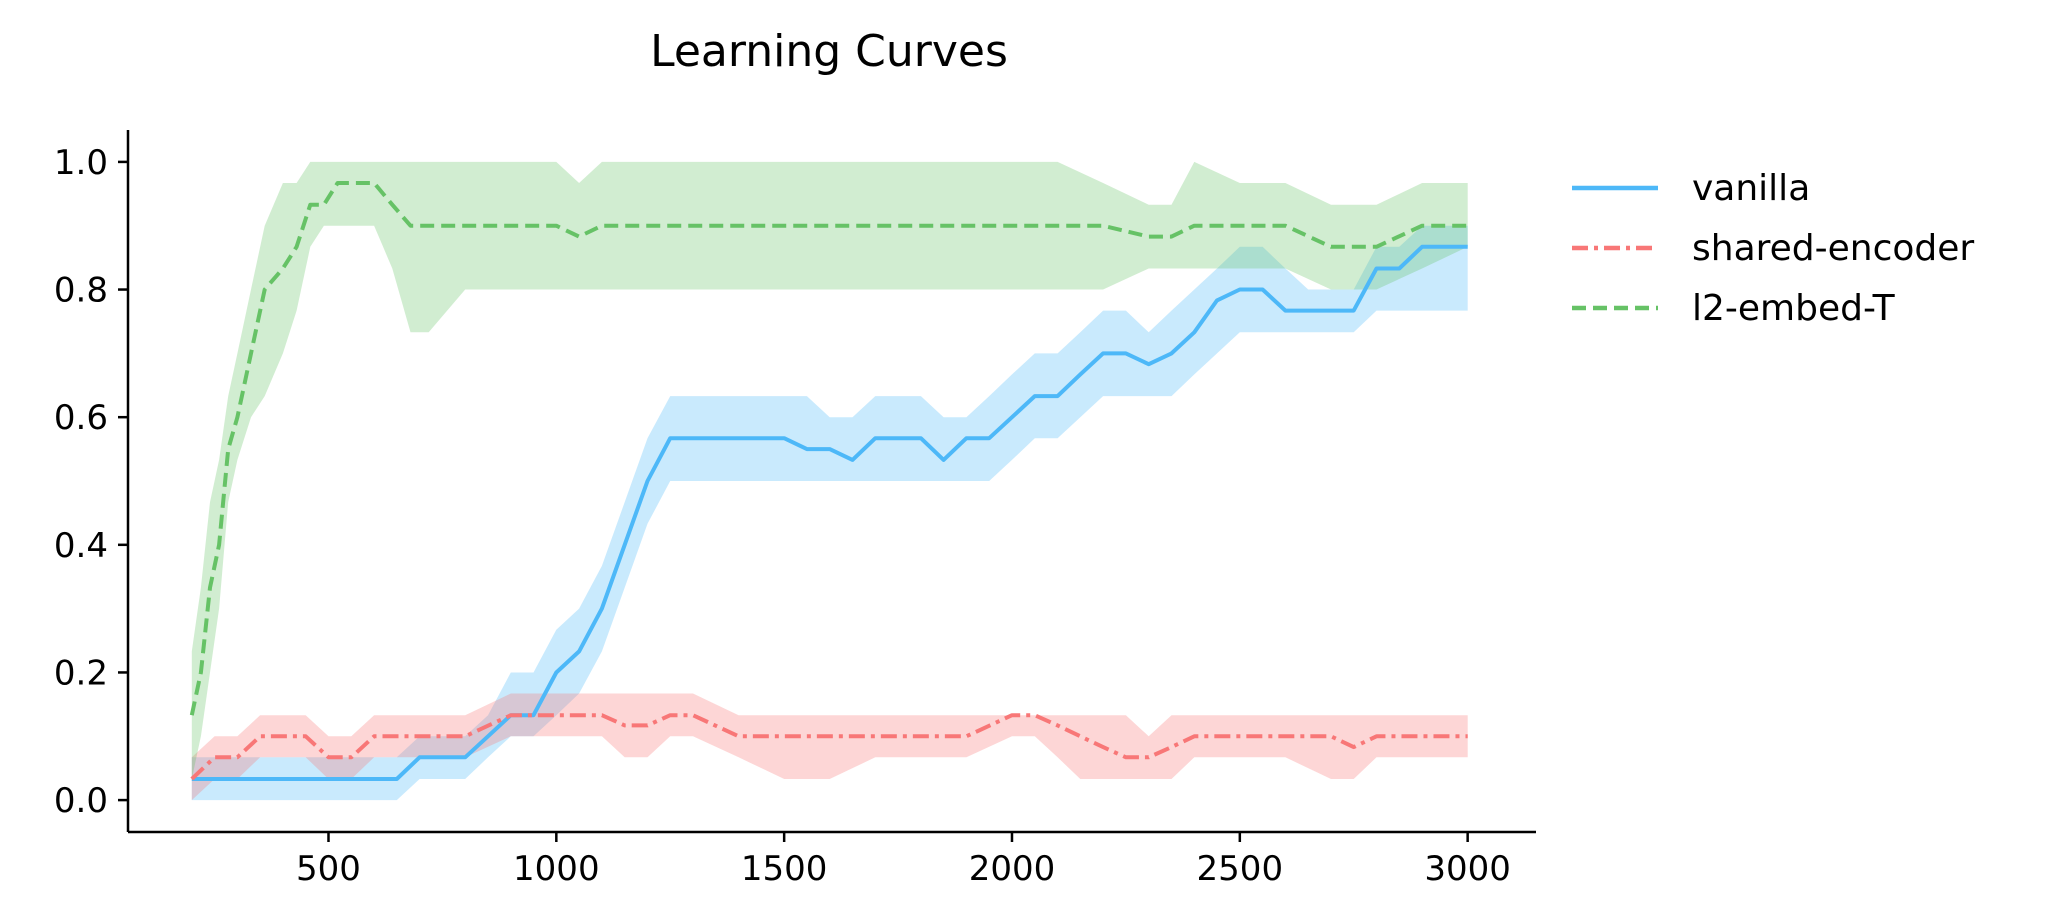  I want to click on x-tick-label: 2000, so click(1012, 869).